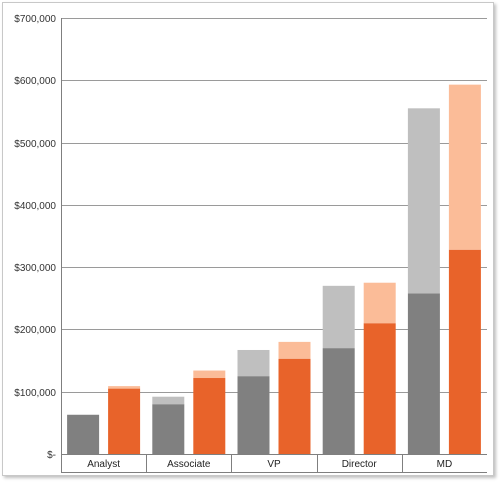 This screenshot has width=500, height=482. Describe the element at coordinates (35, 144) in the screenshot. I see `y-tick-label: $500,000` at that location.